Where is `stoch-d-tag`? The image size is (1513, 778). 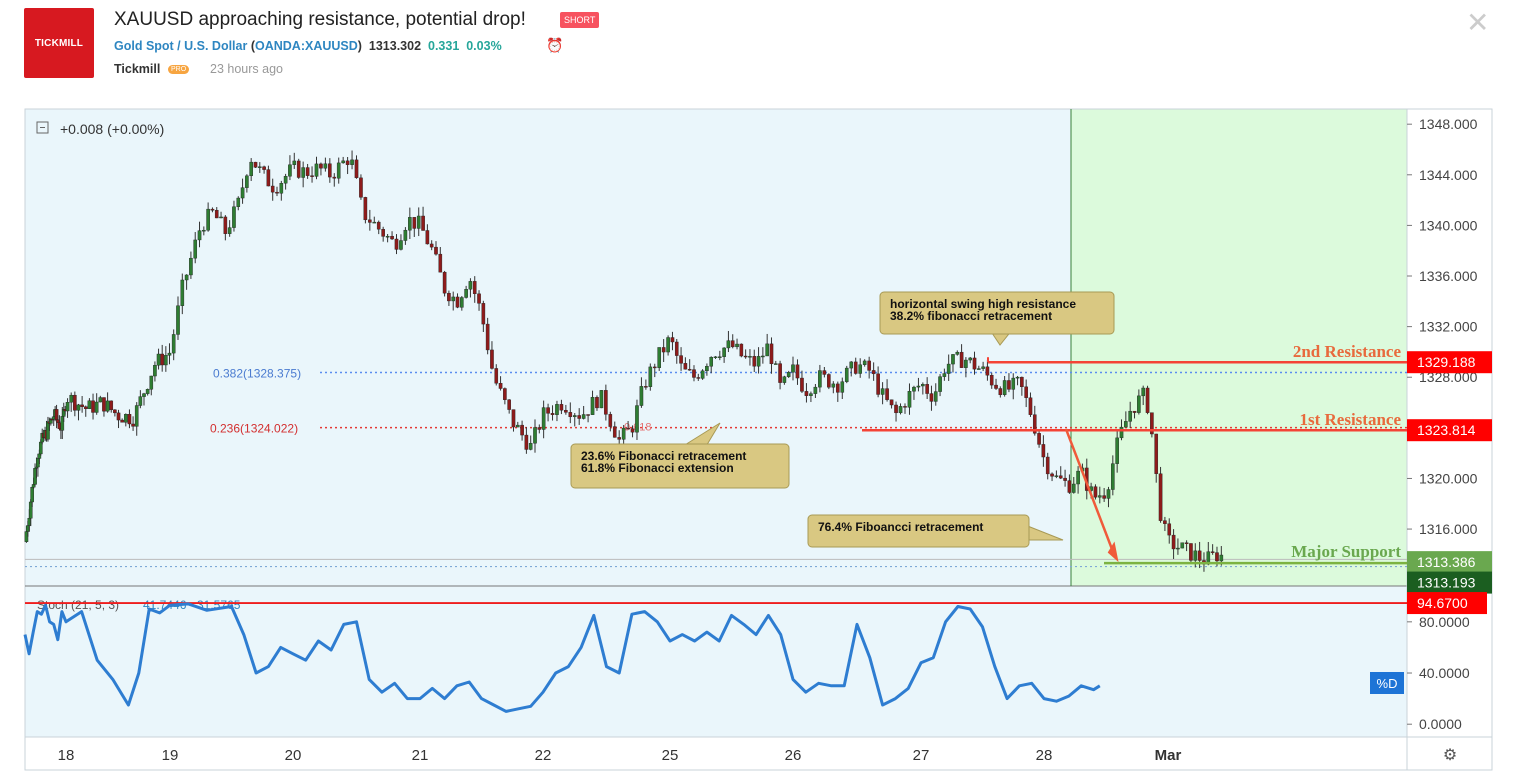
stoch-d-tag is located at coordinates (1387, 683).